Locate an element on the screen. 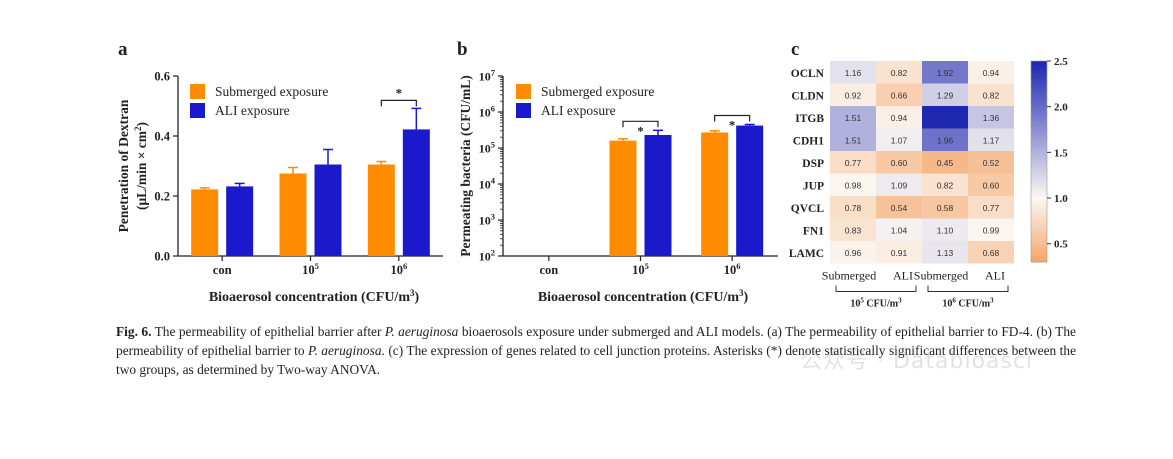 The width and height of the screenshot is (1173, 459). panel-b-bars: * * is located at coordinates (686, 185).